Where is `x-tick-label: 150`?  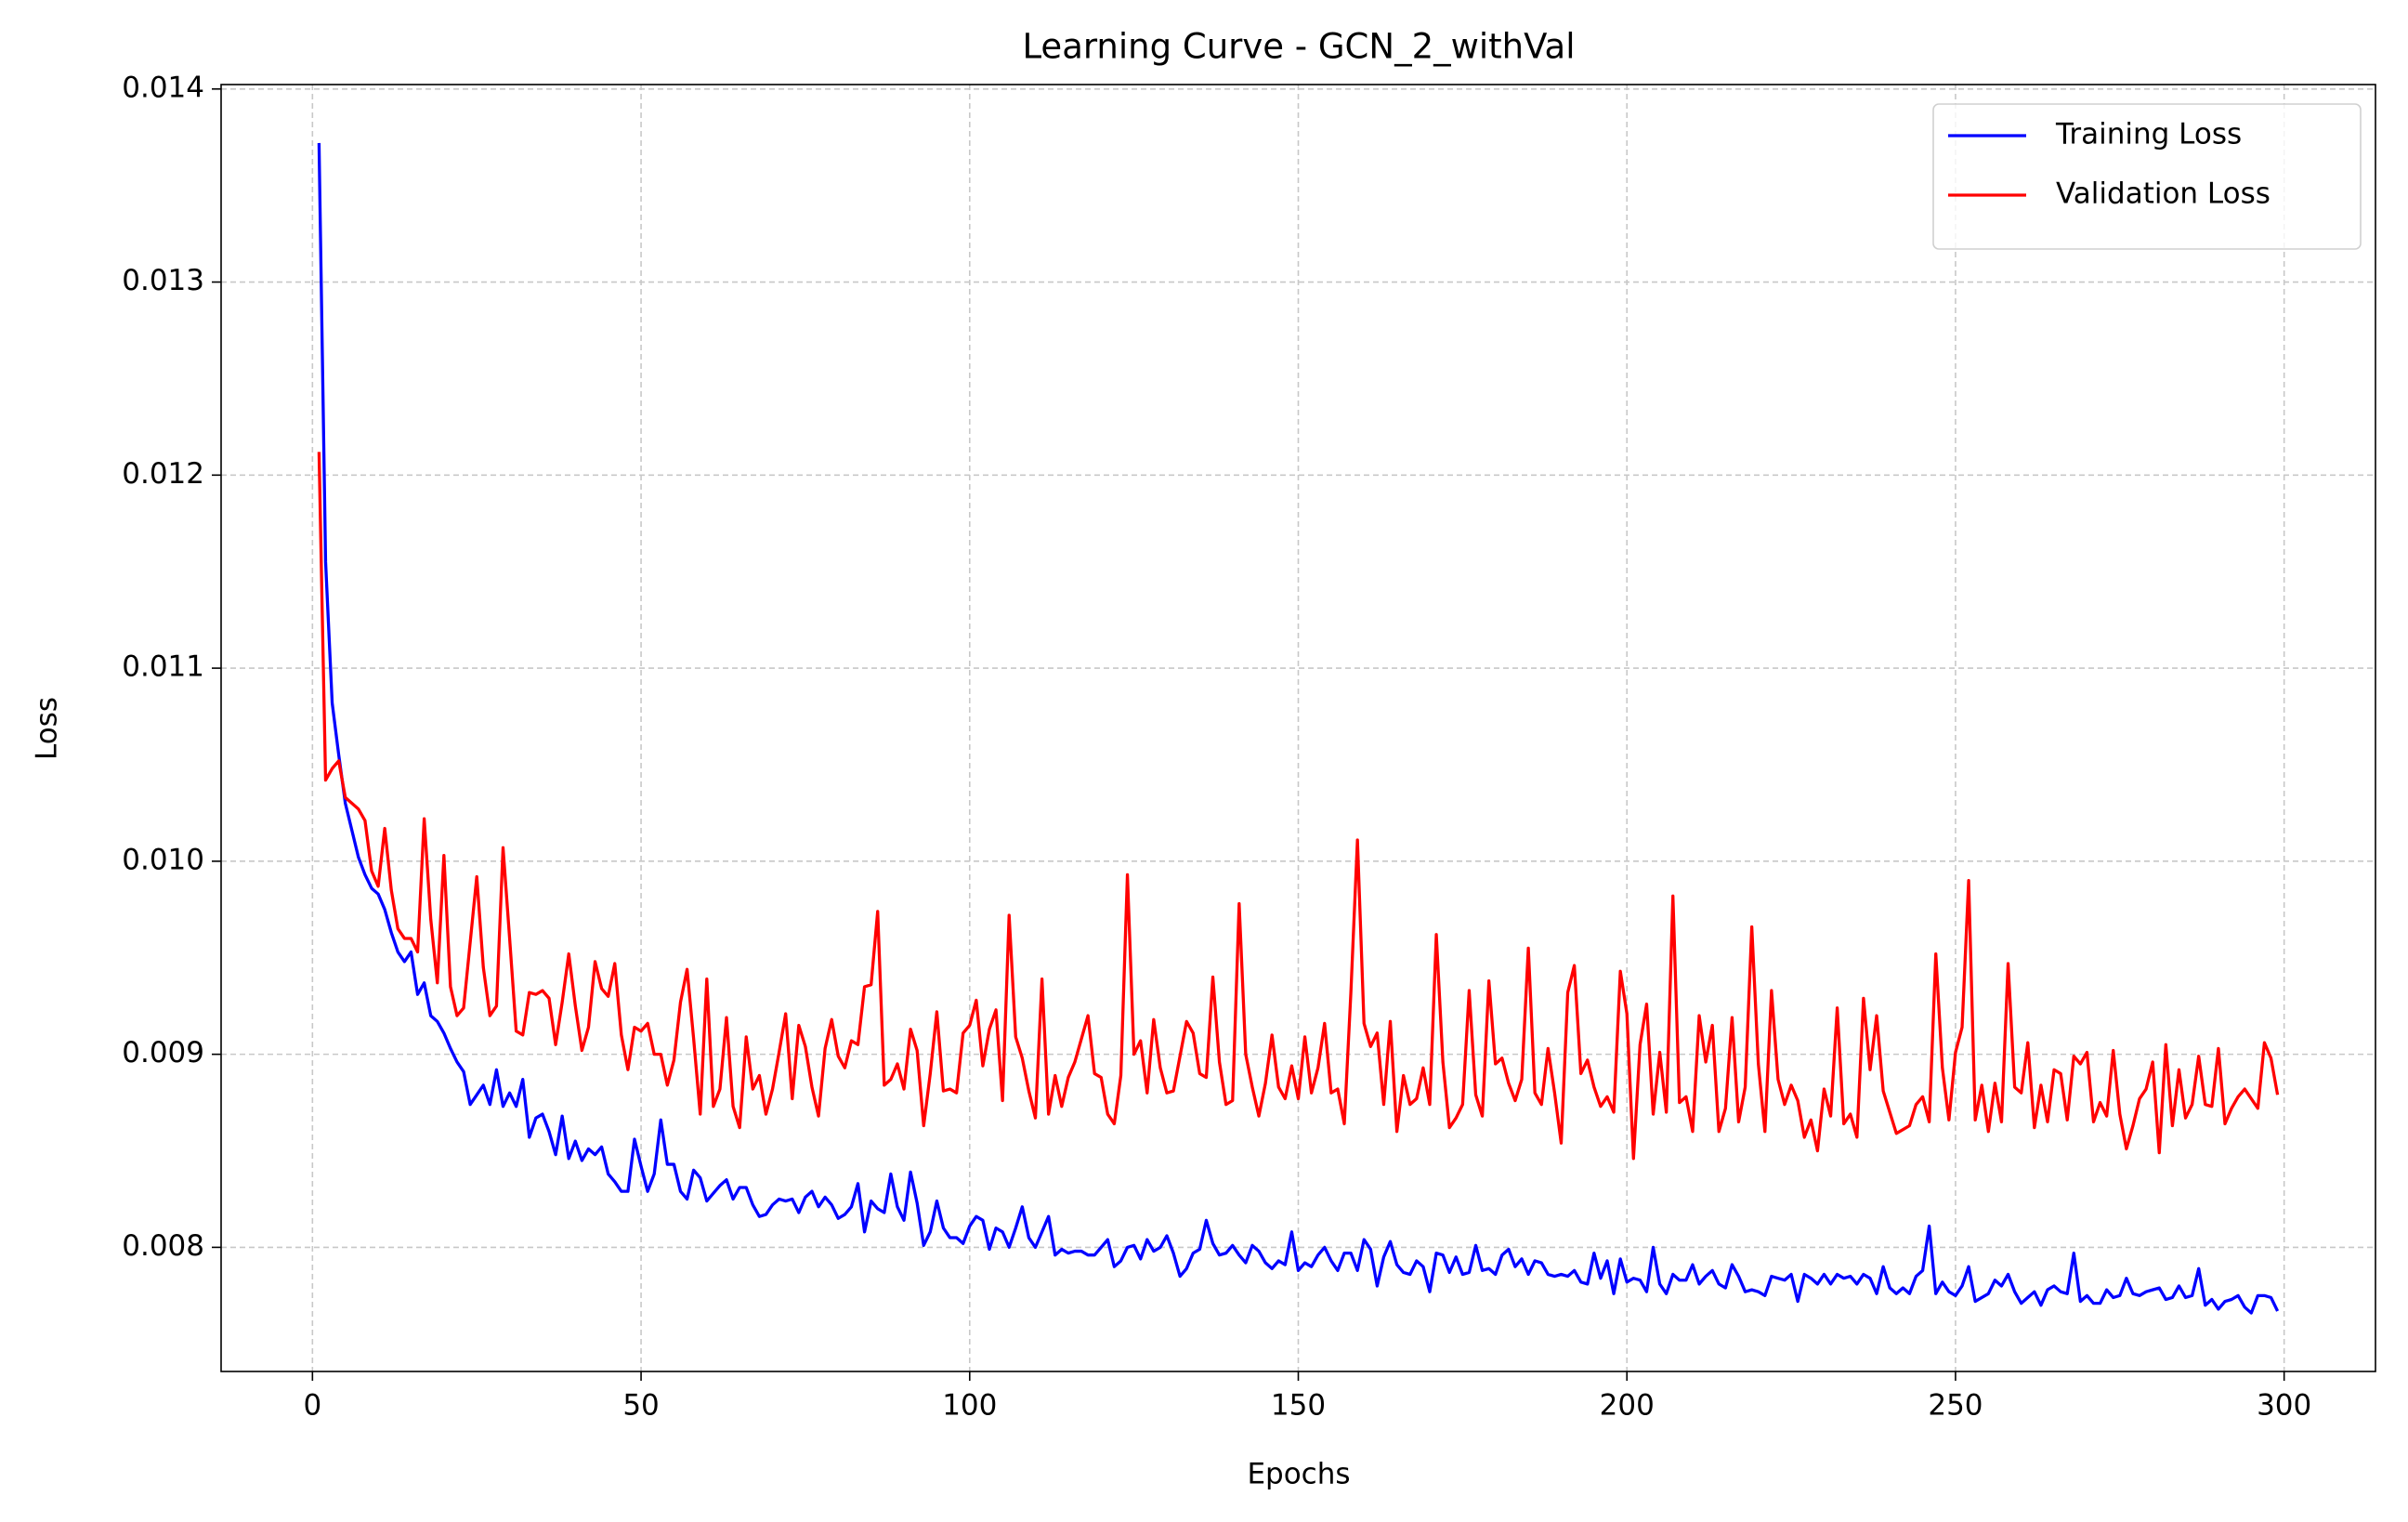 x-tick-label: 150 is located at coordinates (1298, 1406).